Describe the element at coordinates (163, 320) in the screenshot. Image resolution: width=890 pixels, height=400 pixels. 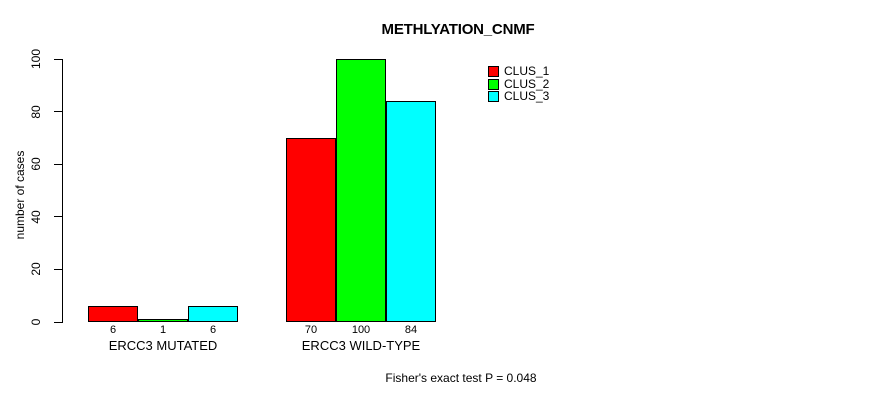
I see `bar-clus_2-group1` at that location.